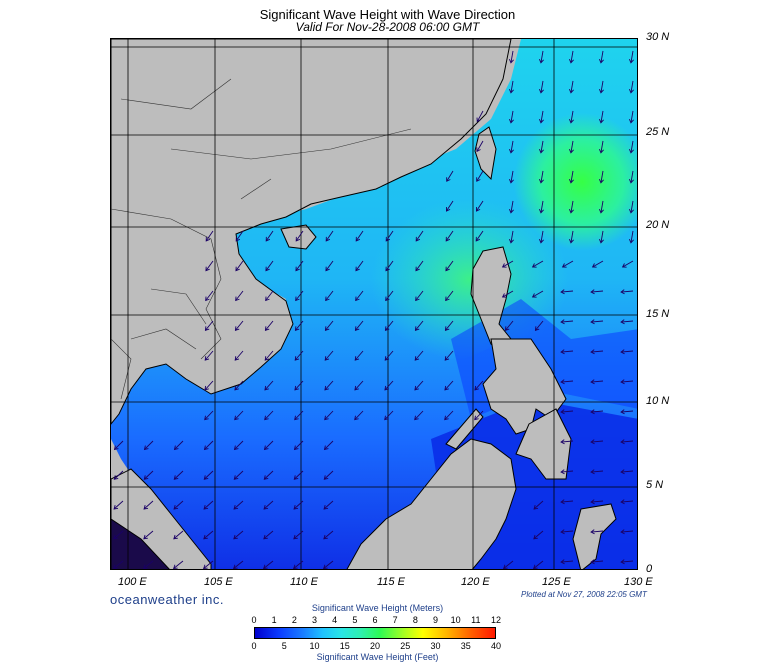 The width and height of the screenshot is (775, 665). Describe the element at coordinates (485, 153) in the screenshot. I see `taiwan-island` at that location.